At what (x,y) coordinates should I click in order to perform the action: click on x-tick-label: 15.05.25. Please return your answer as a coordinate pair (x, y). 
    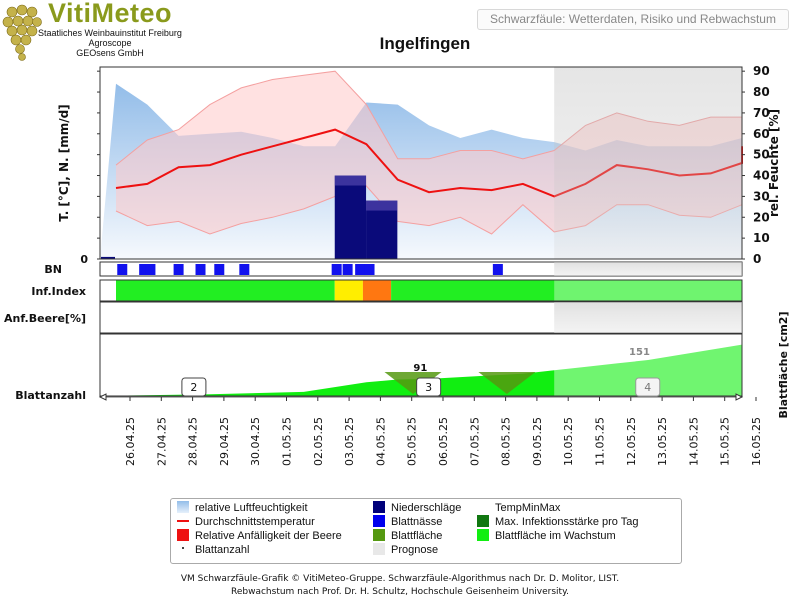
    Looking at the image, I should click on (725, 441).